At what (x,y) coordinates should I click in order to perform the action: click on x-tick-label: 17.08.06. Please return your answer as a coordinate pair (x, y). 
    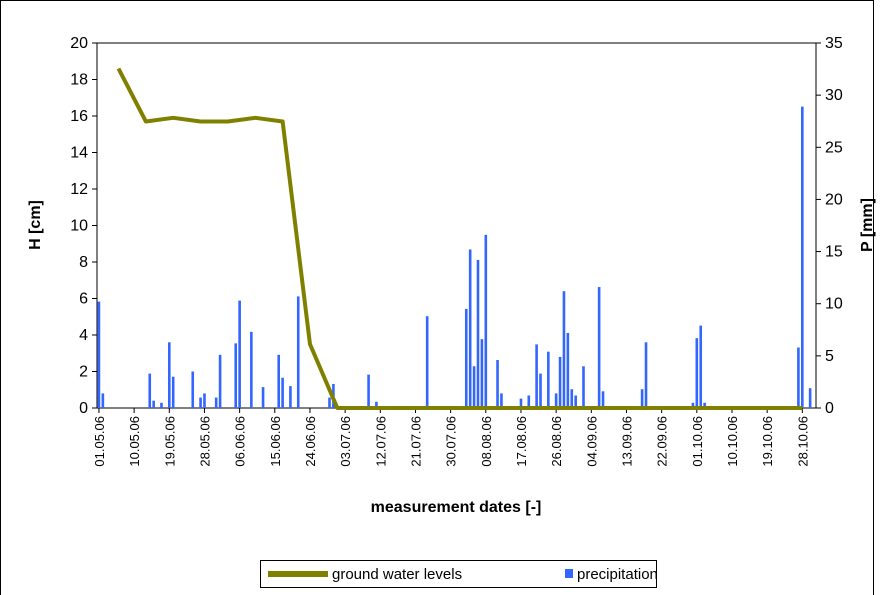
    Looking at the image, I should click on (521, 441).